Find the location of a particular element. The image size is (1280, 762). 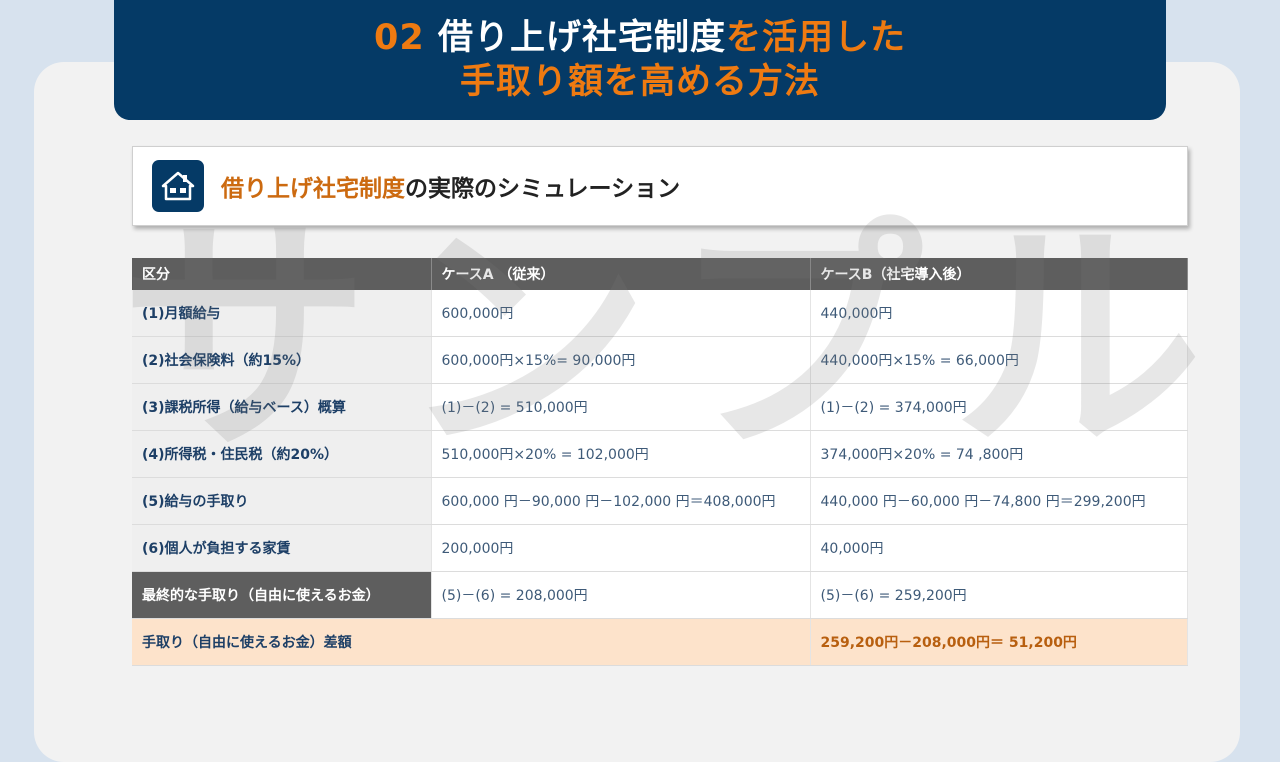

difference-label: 手取り（自由に使えるお金）差額 is located at coordinates (471, 642).